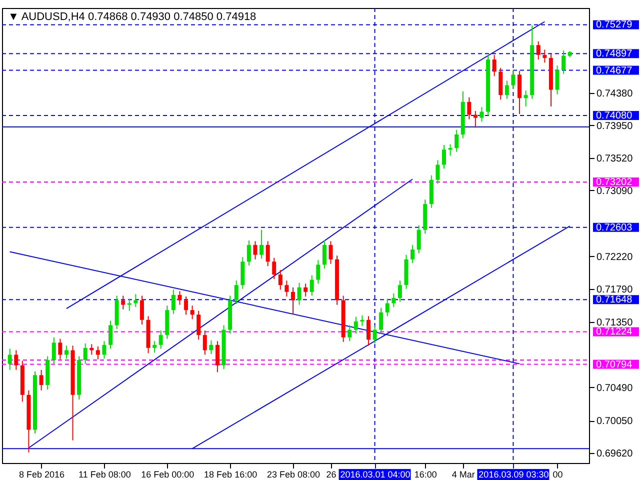  Describe the element at coordinates (615, 126) in the screenshot. I see `y-tick-label: 0.73950` at that location.